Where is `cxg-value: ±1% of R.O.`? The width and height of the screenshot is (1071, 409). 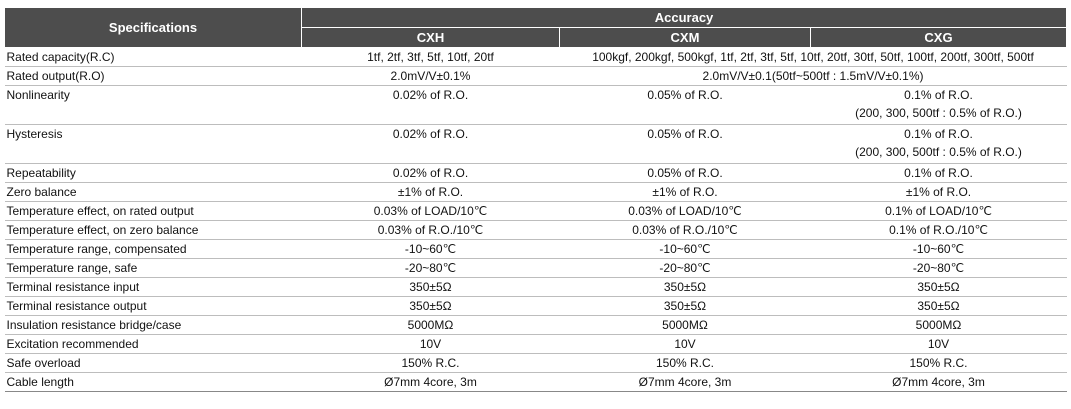
cxg-value: ±1% of R.O. is located at coordinates (938, 192).